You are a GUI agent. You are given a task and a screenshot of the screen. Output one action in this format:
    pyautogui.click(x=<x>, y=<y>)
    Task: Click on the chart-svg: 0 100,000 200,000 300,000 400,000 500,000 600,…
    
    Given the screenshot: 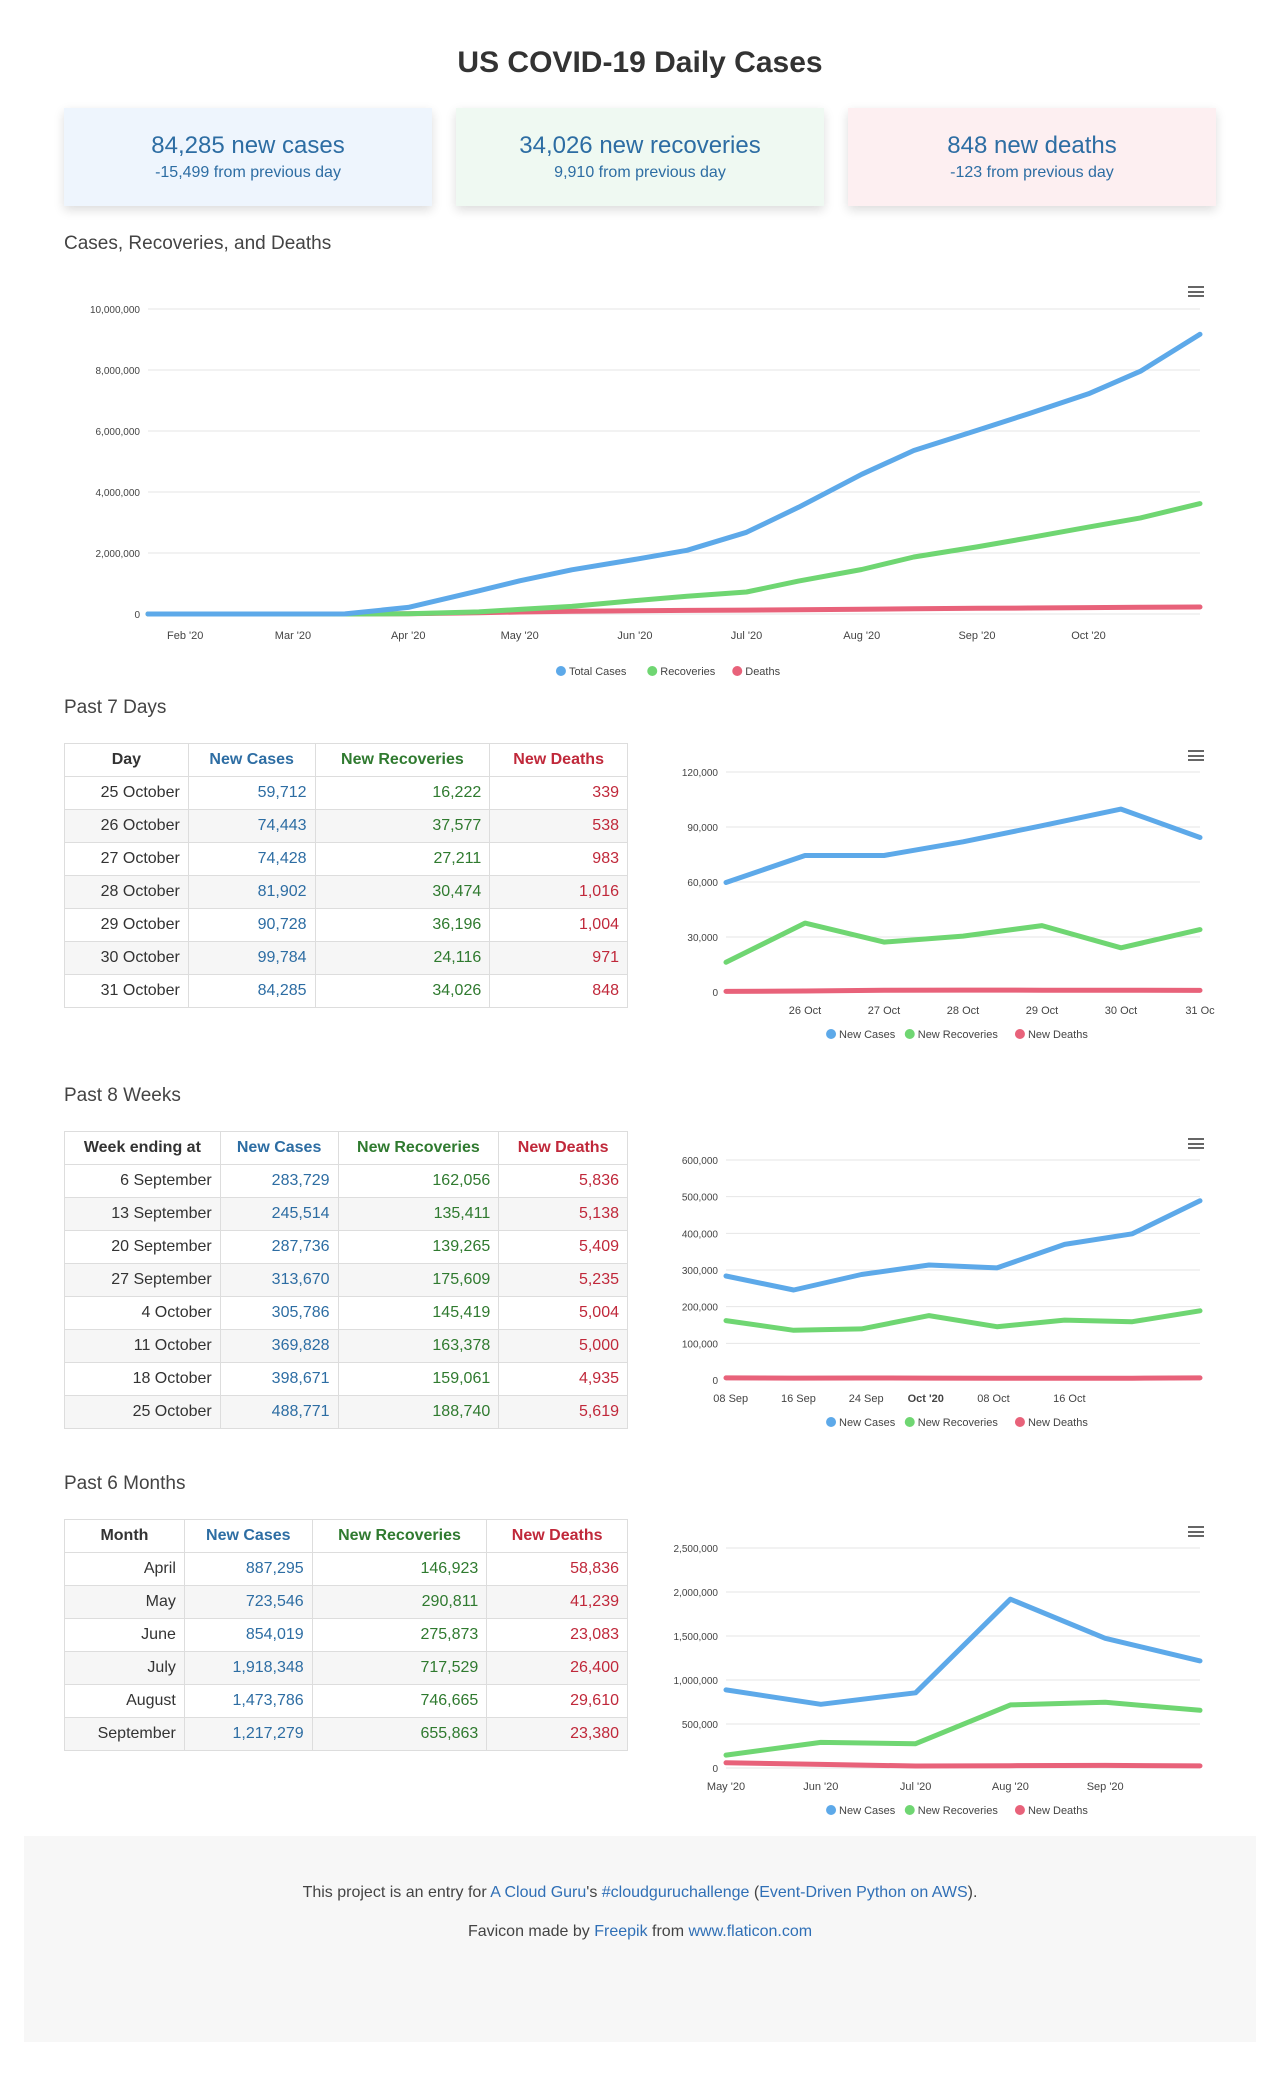 What is the action you would take?
    pyautogui.click(x=942, y=1292)
    